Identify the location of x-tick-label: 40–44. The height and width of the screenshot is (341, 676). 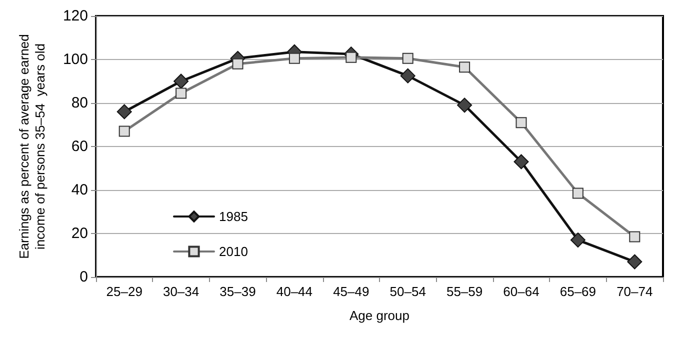
(294, 291).